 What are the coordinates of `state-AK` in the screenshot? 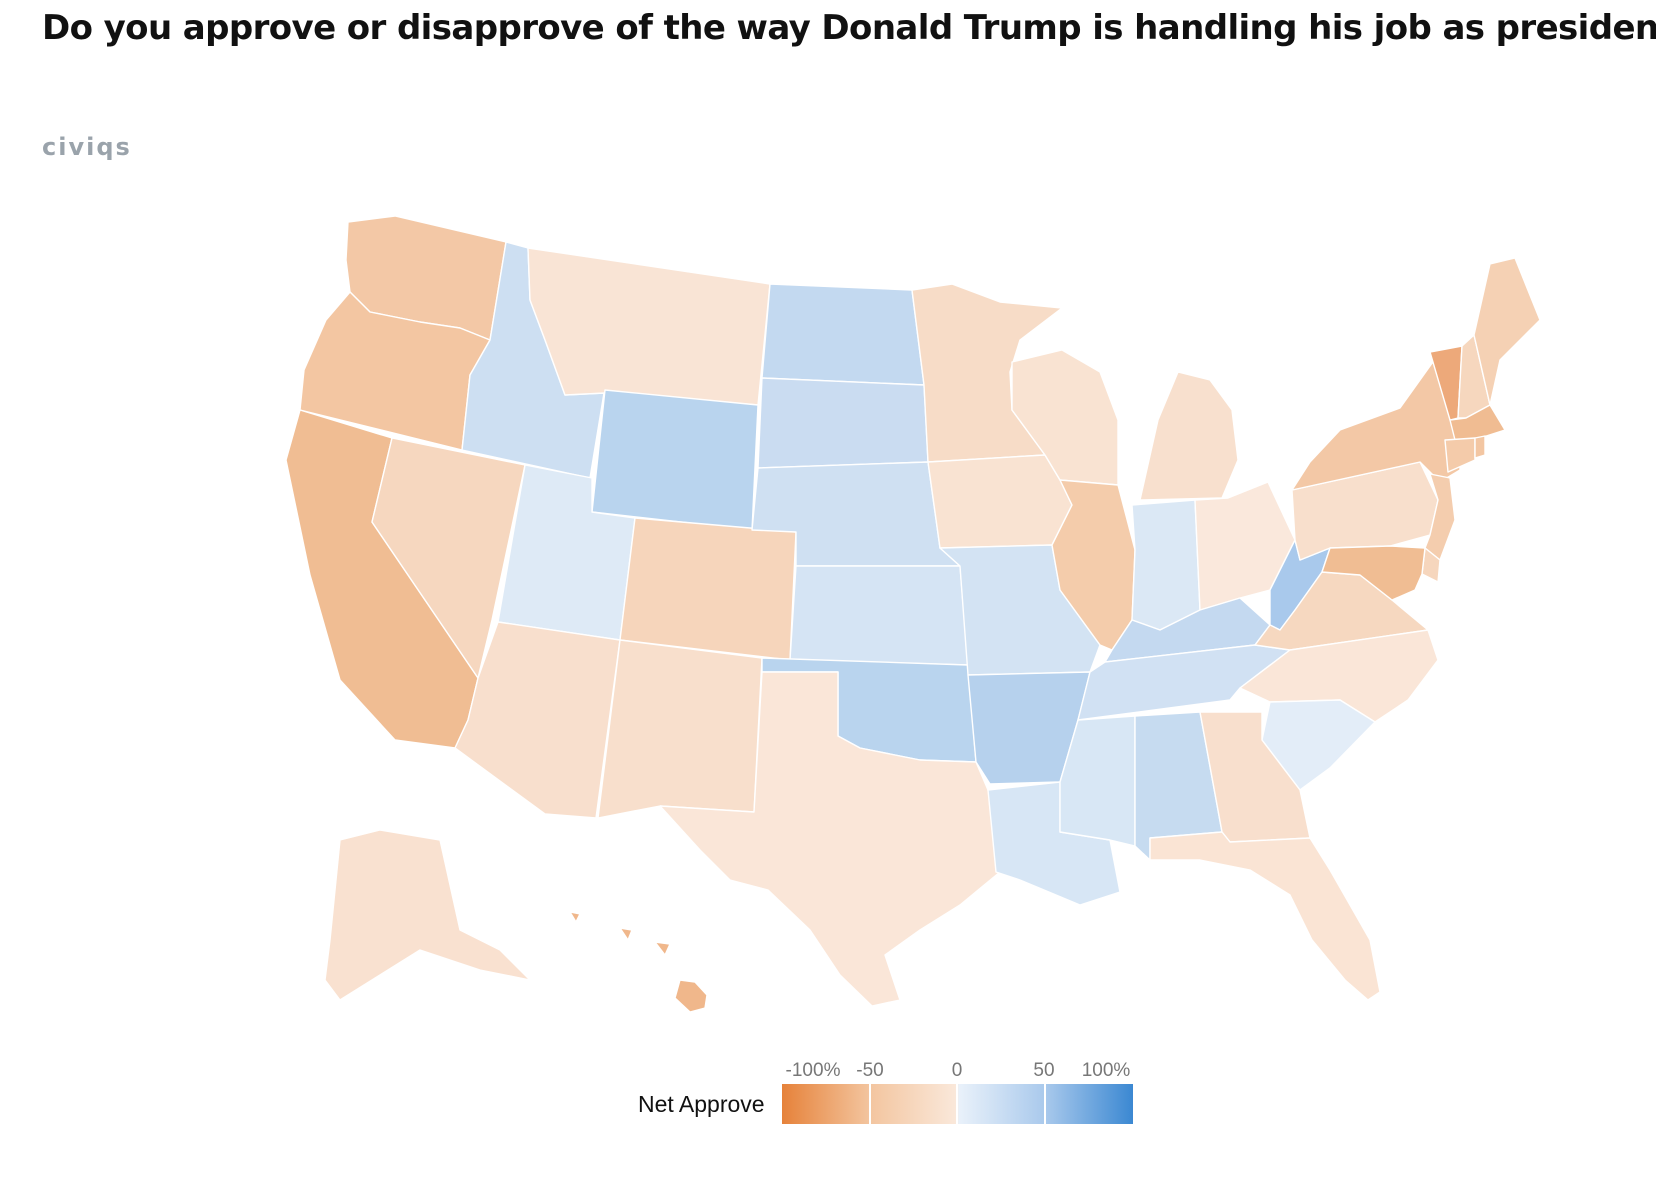 It's located at (427, 915).